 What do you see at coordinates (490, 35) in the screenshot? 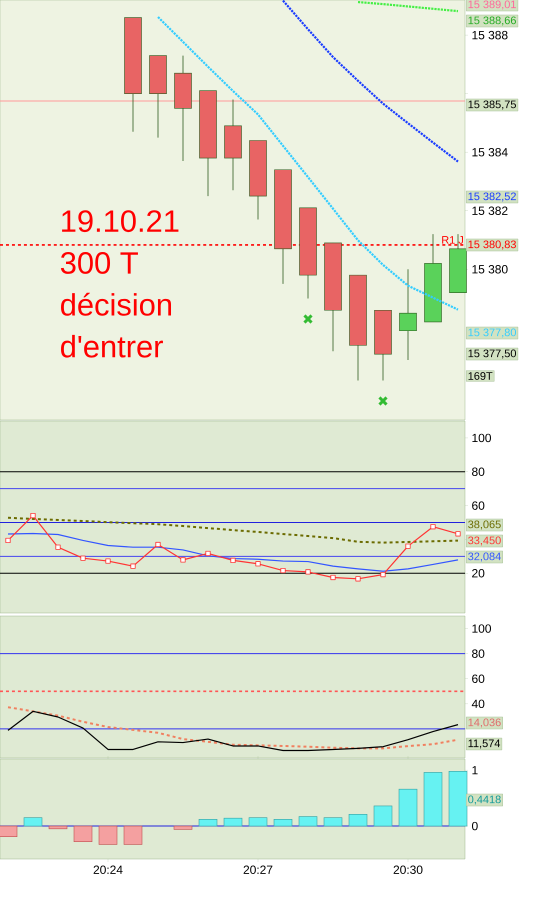
I see `y-tick-label: 15 388` at bounding box center [490, 35].